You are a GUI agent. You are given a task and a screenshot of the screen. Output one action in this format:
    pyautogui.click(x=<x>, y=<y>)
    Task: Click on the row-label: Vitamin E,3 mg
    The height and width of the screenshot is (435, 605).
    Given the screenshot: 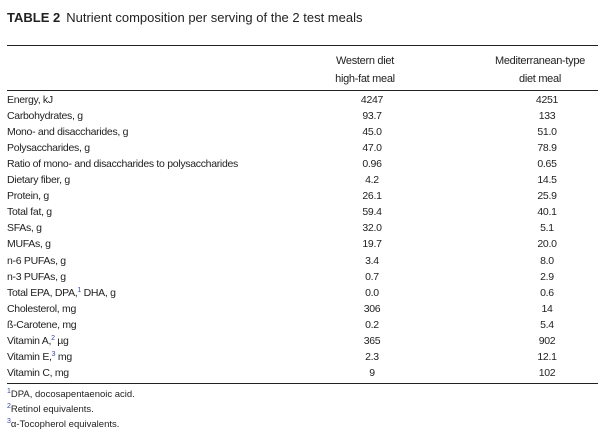 What is the action you would take?
    pyautogui.click(x=39, y=356)
    